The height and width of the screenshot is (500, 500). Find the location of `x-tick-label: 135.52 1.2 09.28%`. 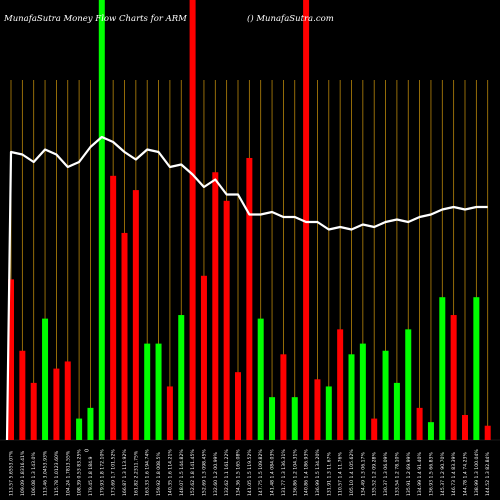

x-tick-label: 135.52 1.2 09.28% is located at coordinates (375, 474).